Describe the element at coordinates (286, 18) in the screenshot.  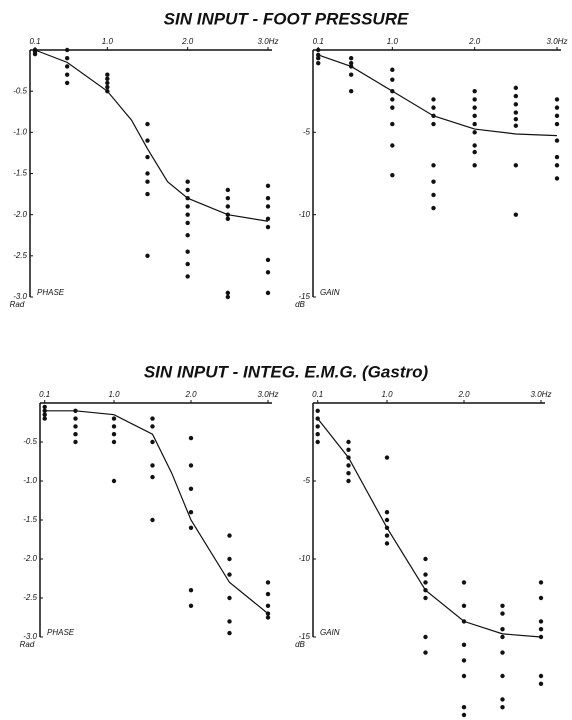
I see `chart-title: SIN INPUT - FOOT PRESSURE` at that location.